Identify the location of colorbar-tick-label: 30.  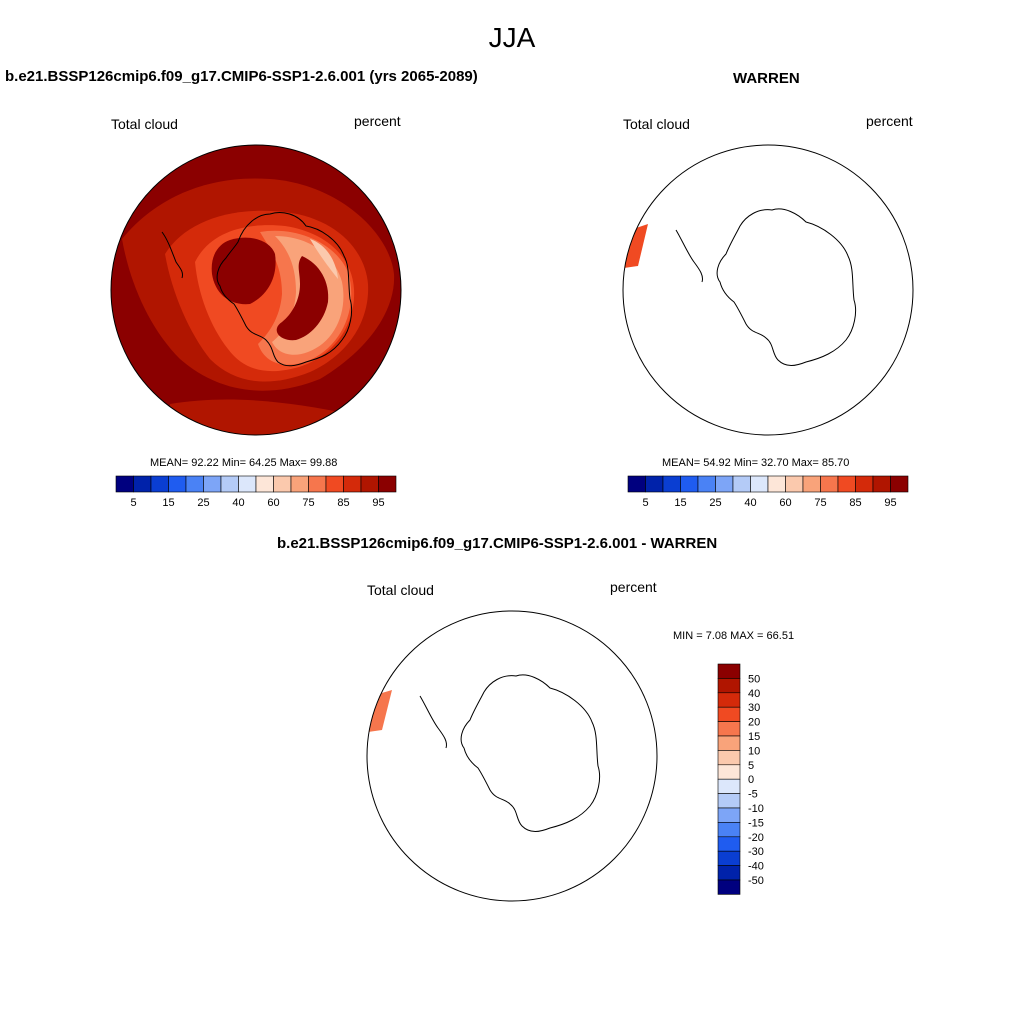
(754, 708).